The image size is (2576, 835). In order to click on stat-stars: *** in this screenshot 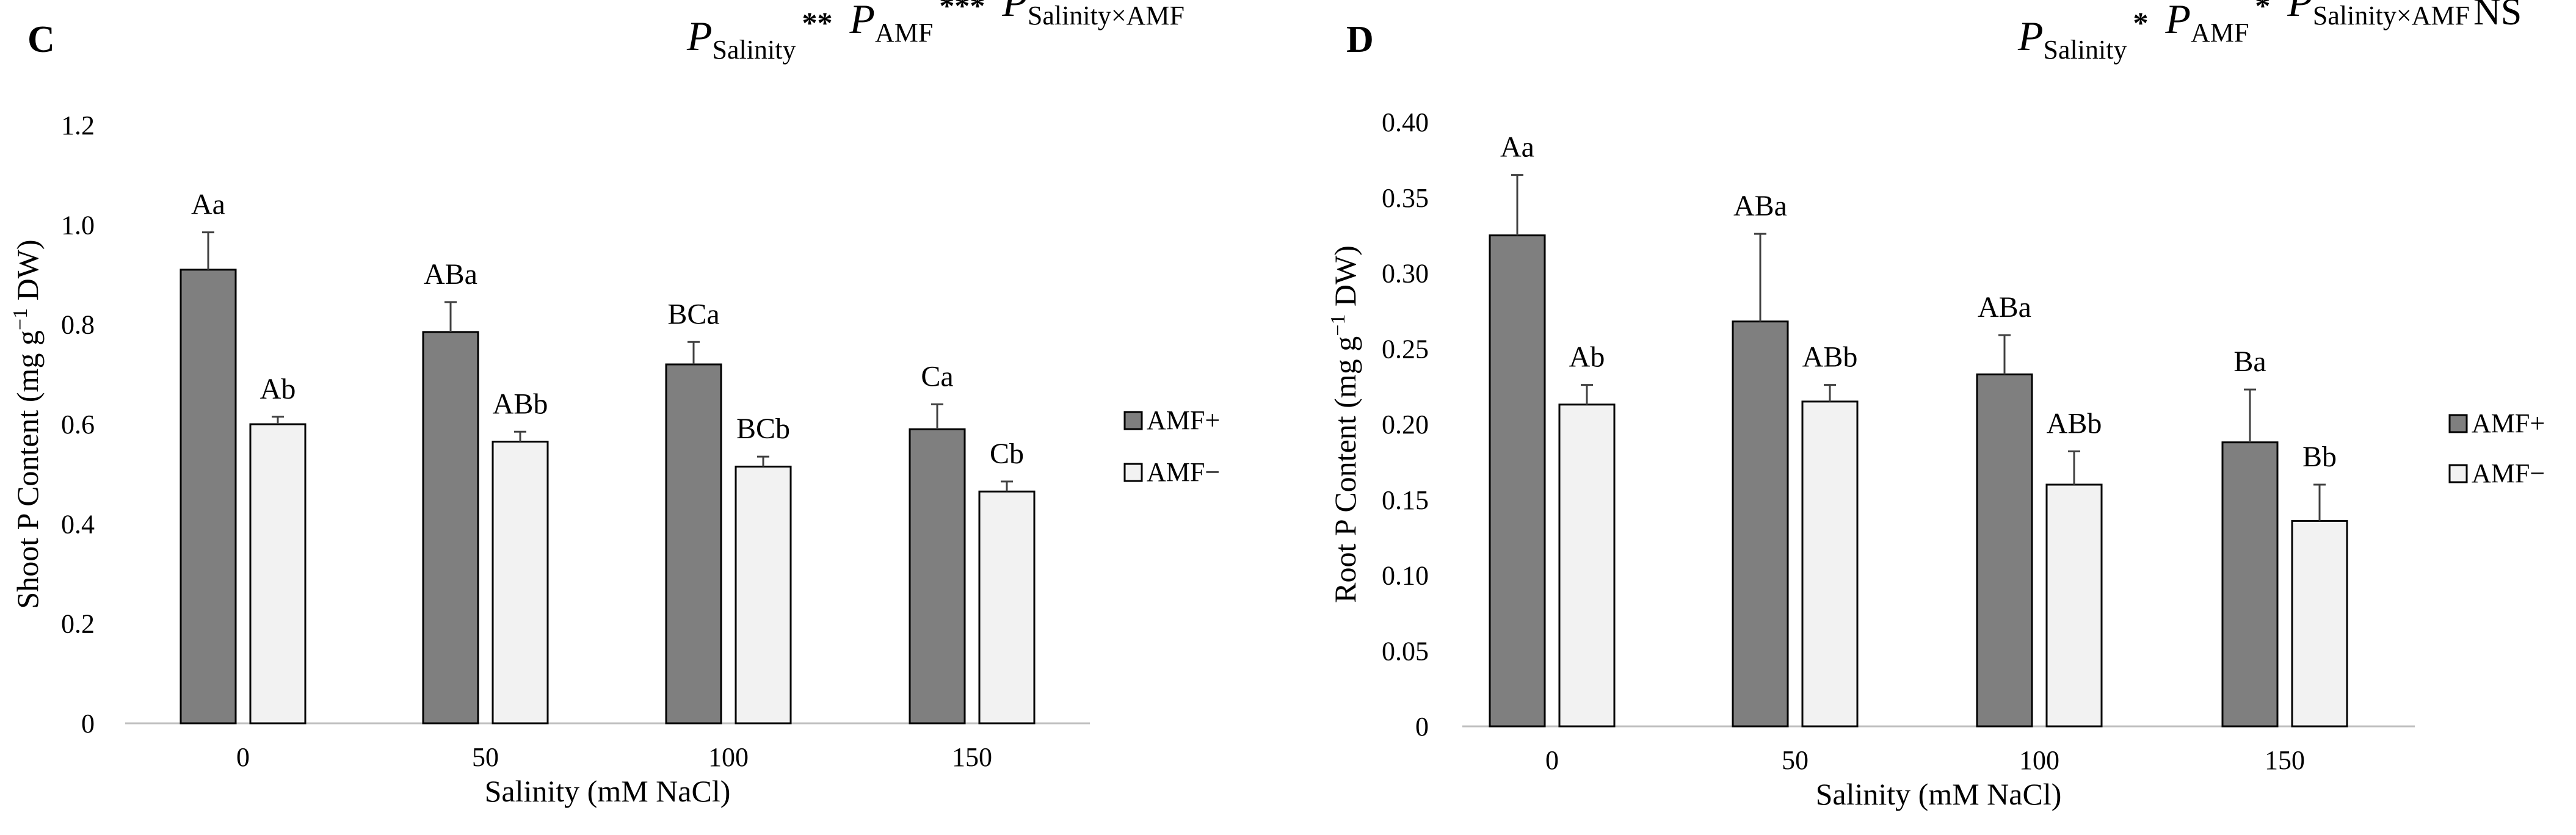, I will do `click(962, 11)`.